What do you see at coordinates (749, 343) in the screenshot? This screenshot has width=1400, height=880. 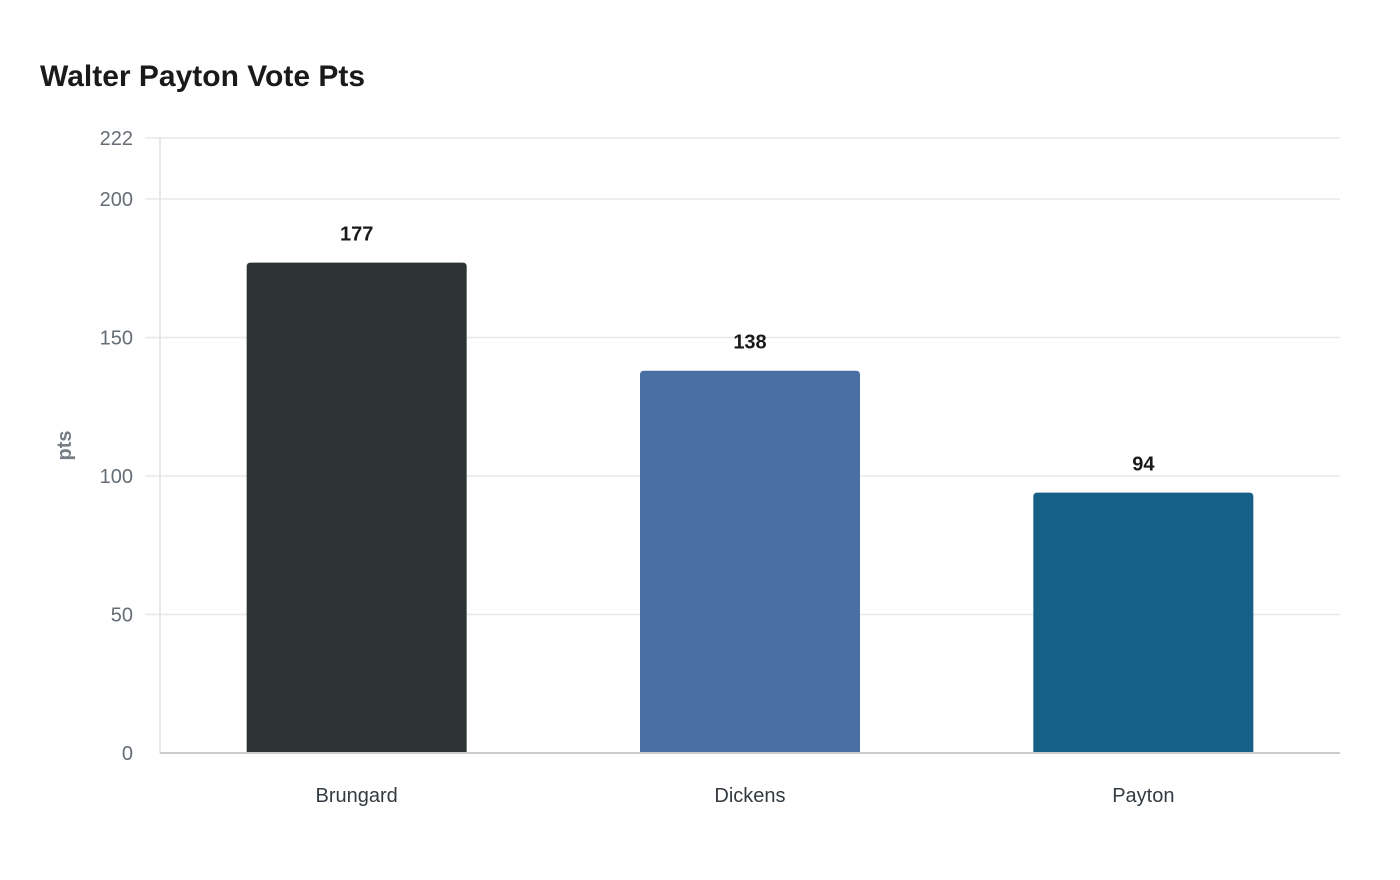 I see `data-label: 138` at bounding box center [749, 343].